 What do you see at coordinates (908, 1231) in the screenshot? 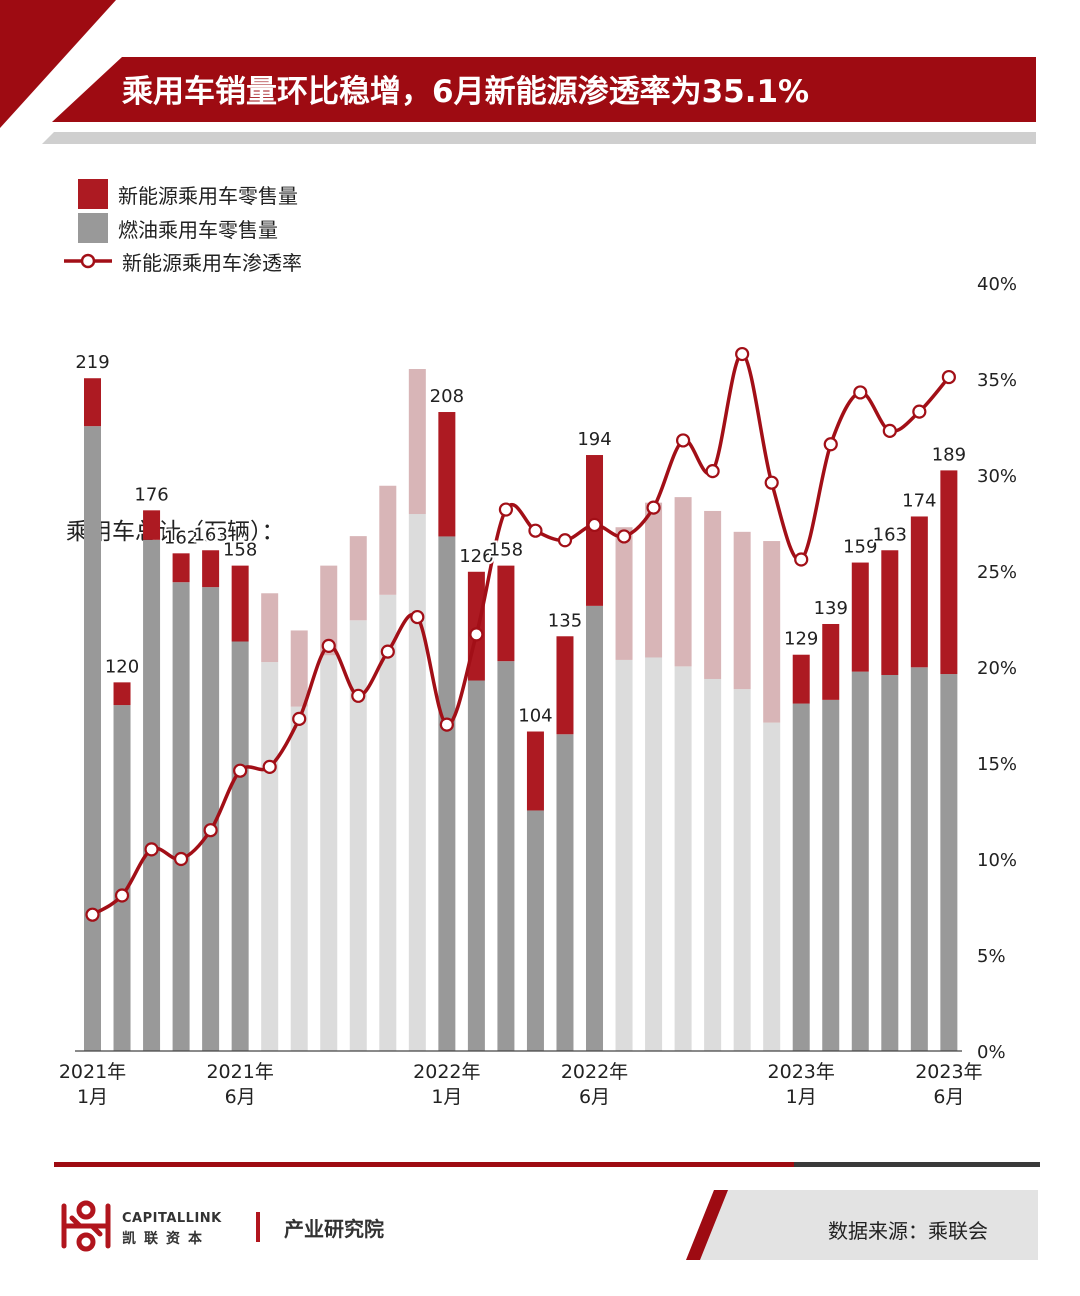
I see `data-source: 数据来源：乘联会` at bounding box center [908, 1231].